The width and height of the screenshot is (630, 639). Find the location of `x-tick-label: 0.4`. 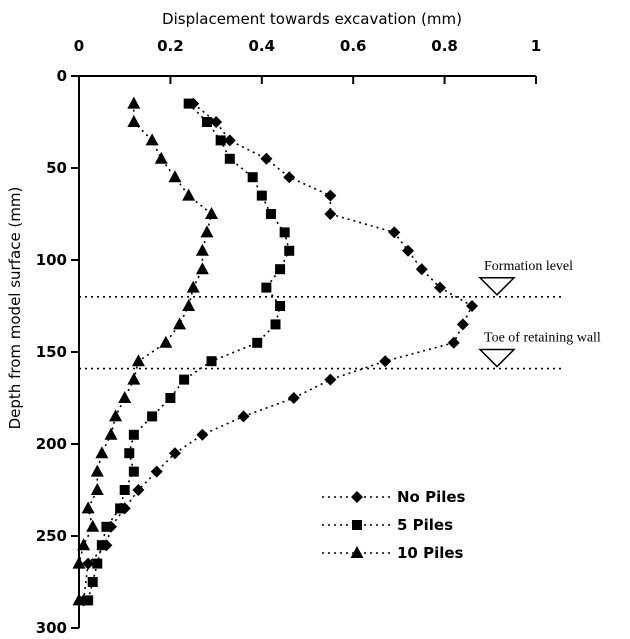

x-tick-label: 0.4 is located at coordinates (262, 46).